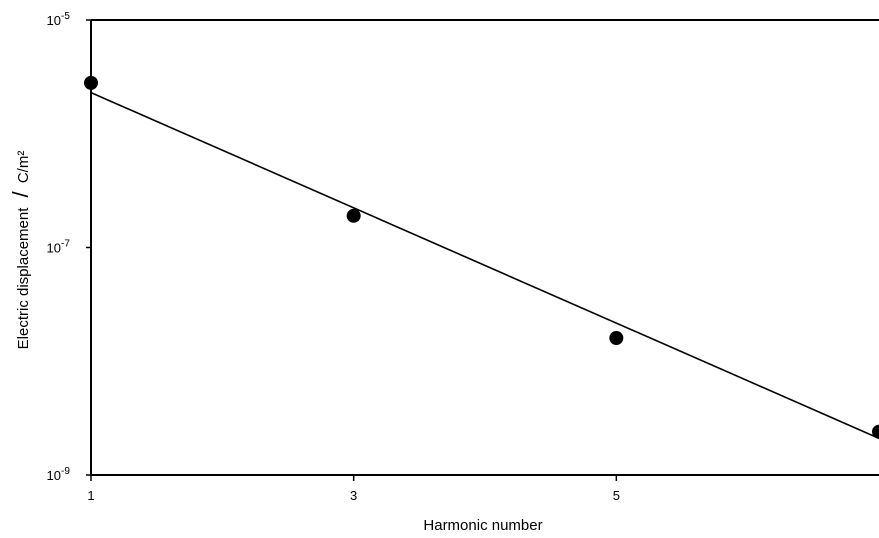 The width and height of the screenshot is (879, 538). Describe the element at coordinates (65, 244) in the screenshot. I see `y-tick-label-exponent: -7` at that location.